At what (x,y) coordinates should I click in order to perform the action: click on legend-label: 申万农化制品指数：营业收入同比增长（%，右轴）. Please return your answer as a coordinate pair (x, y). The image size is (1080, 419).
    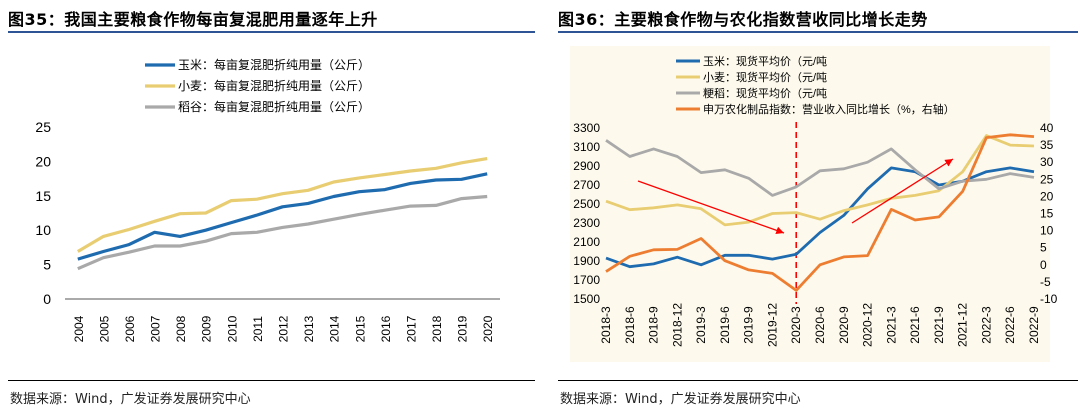
    Looking at the image, I should click on (829, 109).